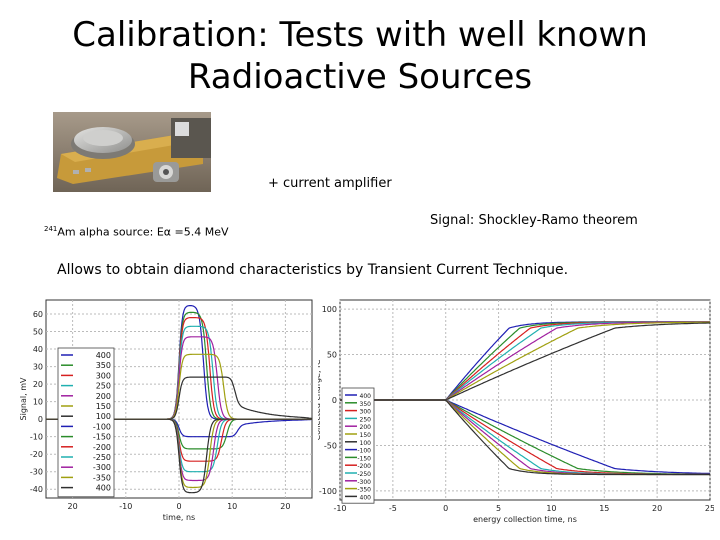 The image size is (720, 540). Describe the element at coordinates (38, 349) in the screenshot. I see `y-tick-label: 40` at that location.